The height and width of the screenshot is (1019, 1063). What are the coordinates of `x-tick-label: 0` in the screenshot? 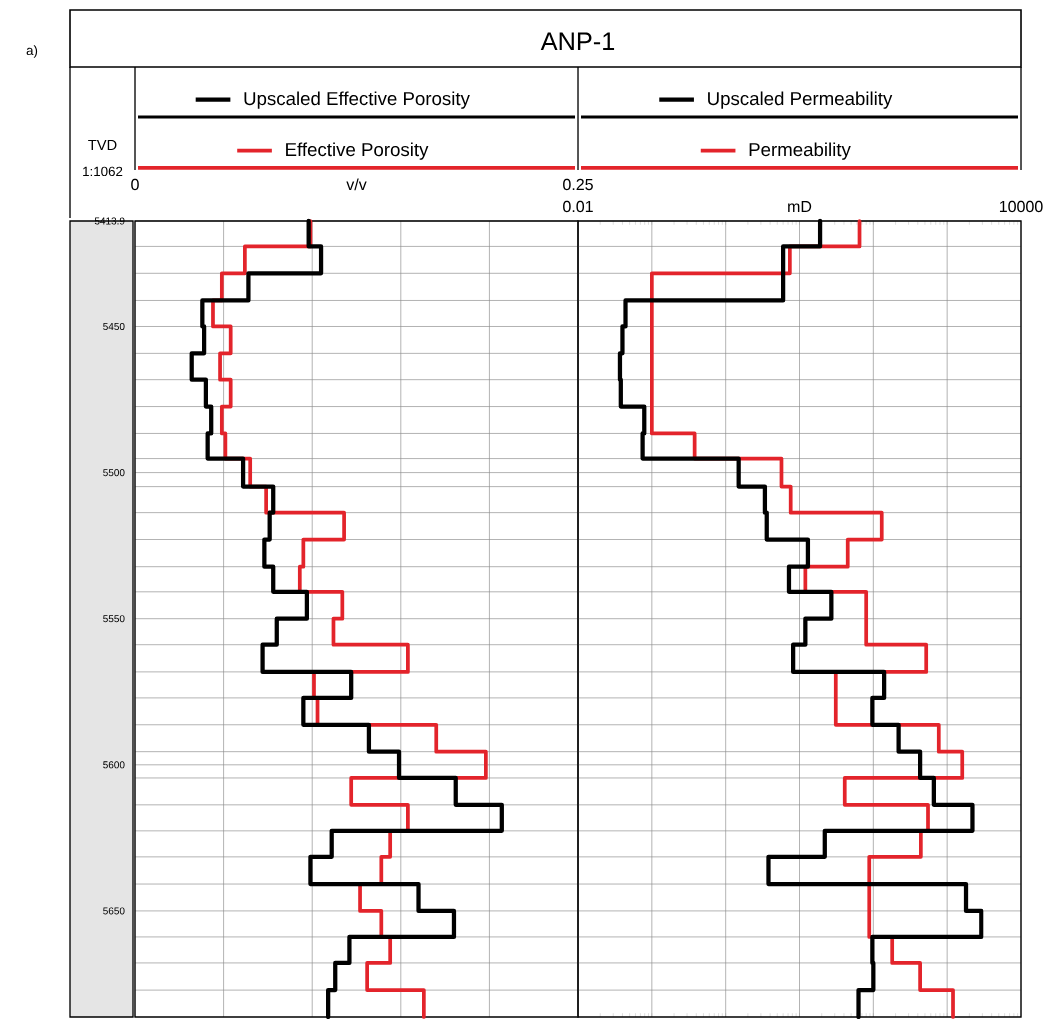 It's located at (135, 184).